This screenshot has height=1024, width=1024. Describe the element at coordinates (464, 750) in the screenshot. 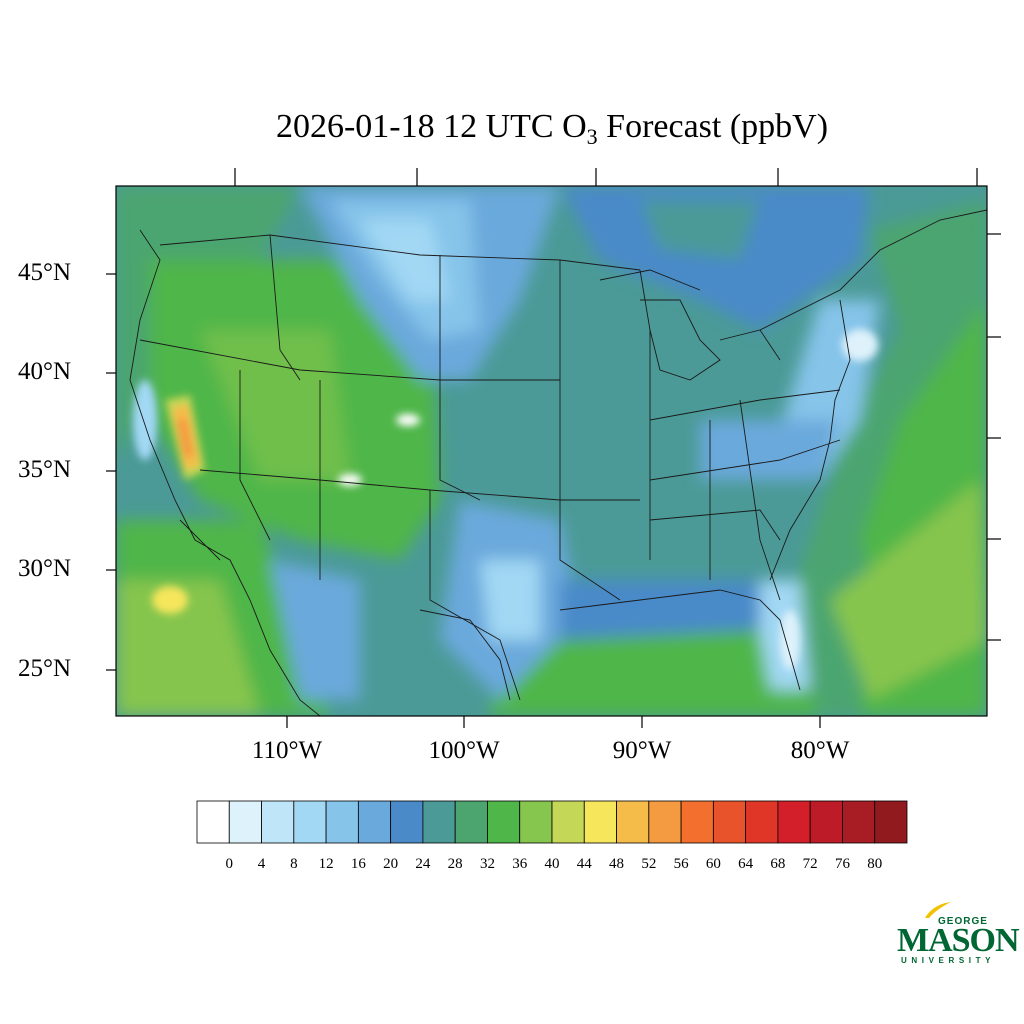

I see `lon-label-100w: 100°W` at that location.